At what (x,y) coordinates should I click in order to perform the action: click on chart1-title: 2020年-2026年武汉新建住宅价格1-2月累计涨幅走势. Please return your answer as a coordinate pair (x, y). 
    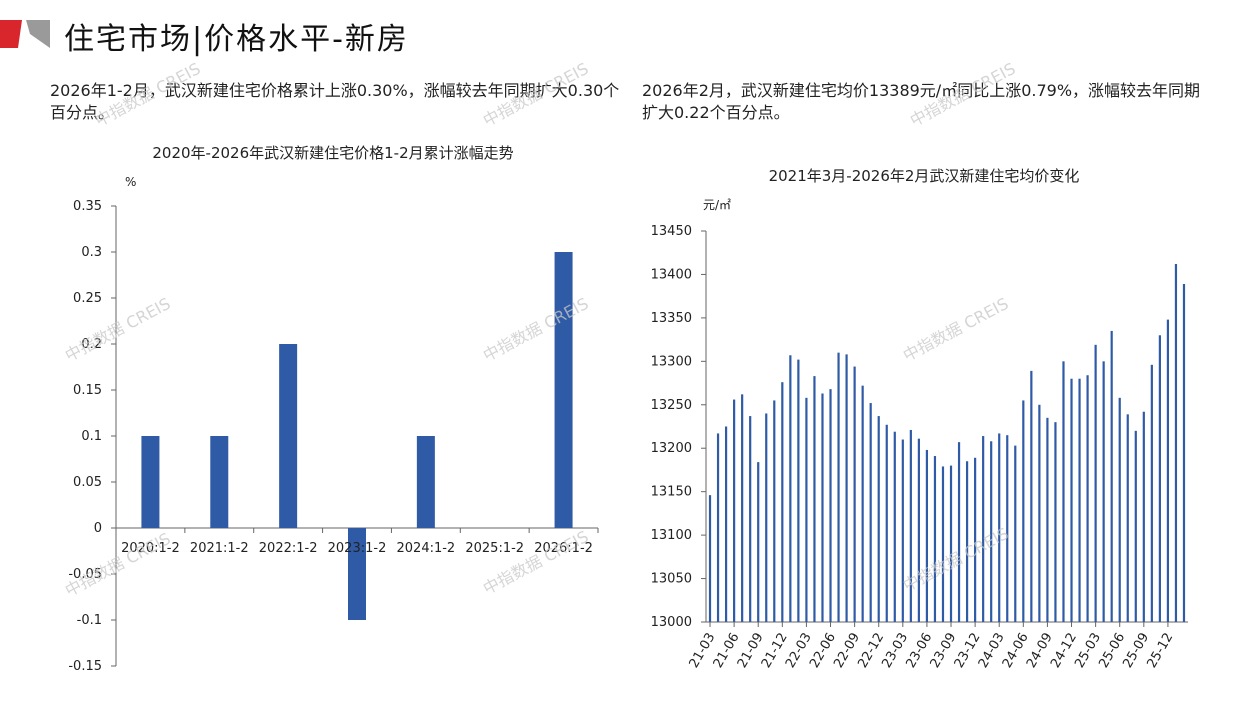
    Looking at the image, I should click on (332, 153).